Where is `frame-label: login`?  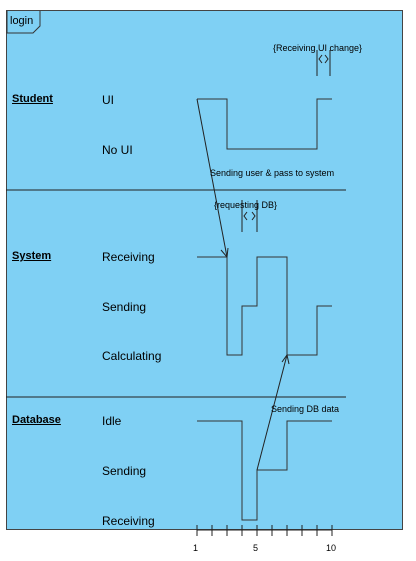 frame-label: login is located at coordinates (22, 21).